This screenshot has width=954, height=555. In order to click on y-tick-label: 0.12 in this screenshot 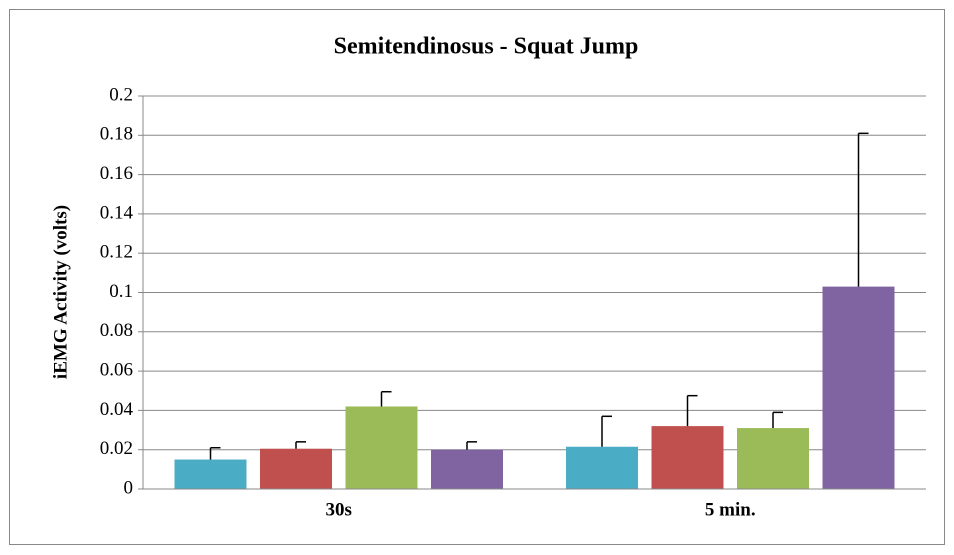, I will do `click(116, 252)`.